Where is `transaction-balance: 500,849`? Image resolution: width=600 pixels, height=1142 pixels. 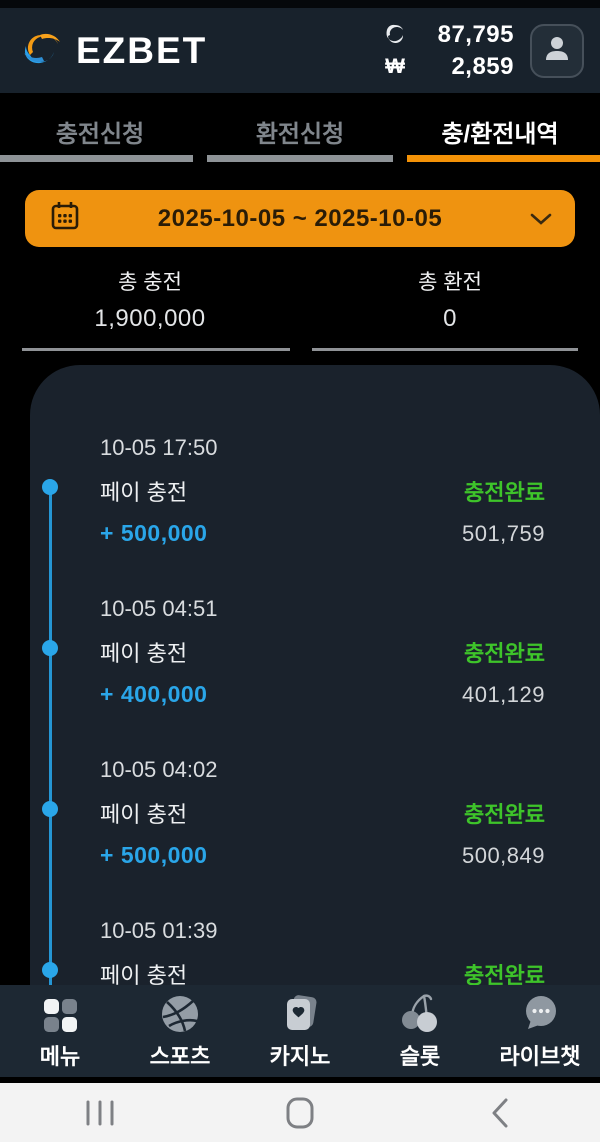
transaction-balance: 500,849 is located at coordinates (503, 855).